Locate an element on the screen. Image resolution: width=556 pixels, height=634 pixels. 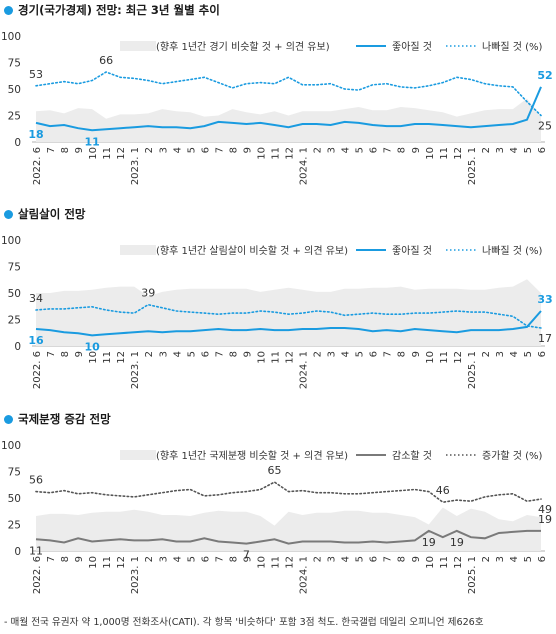
legend-positive-label: 감소할 것 is located at coordinates (412, 456).